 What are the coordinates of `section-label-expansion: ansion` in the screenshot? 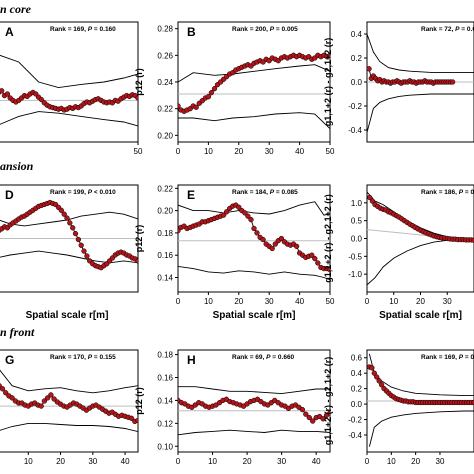 It's located at (17, 166).